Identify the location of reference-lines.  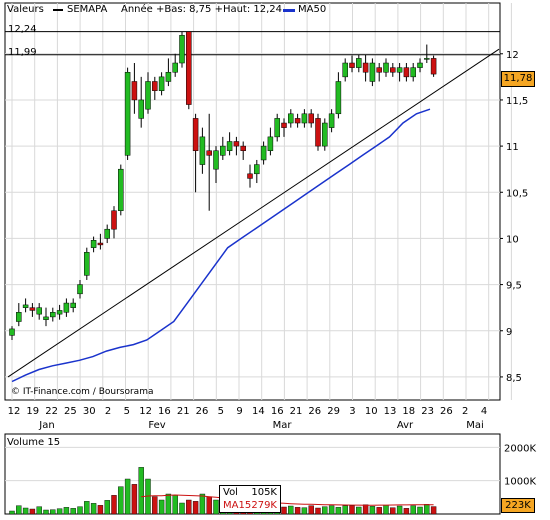
(252, 43).